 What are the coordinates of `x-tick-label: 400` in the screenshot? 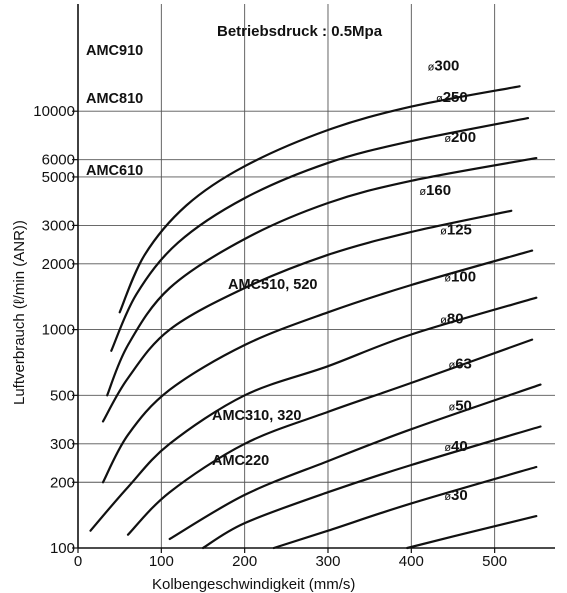 It's located at (411, 561).